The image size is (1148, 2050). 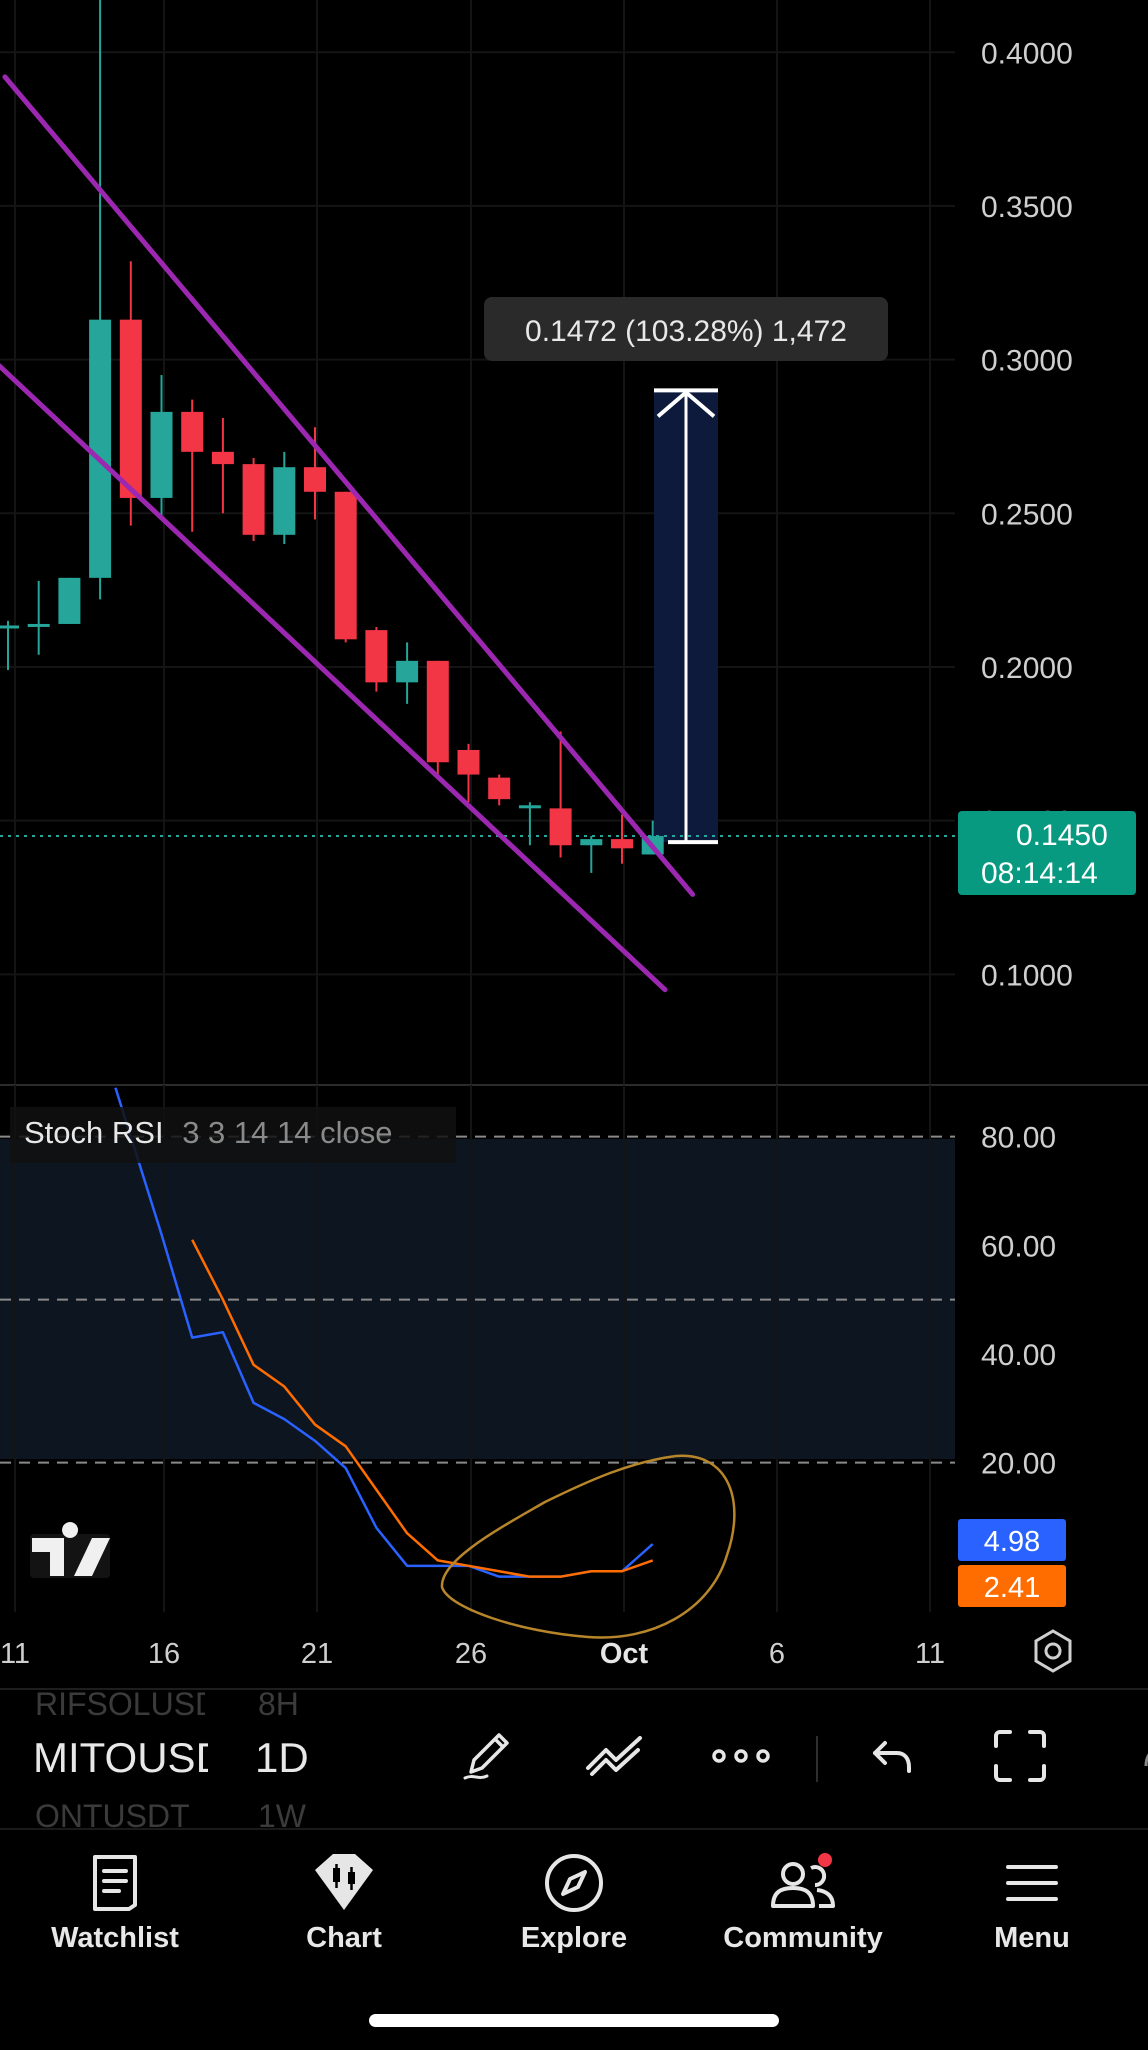 I want to click on nav-chart: Chart, so click(x=344, y=1913).